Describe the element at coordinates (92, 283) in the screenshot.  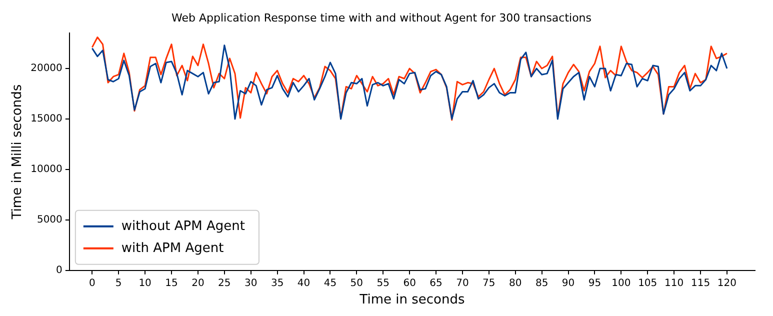
I see `x-tick-label: 0` at that location.